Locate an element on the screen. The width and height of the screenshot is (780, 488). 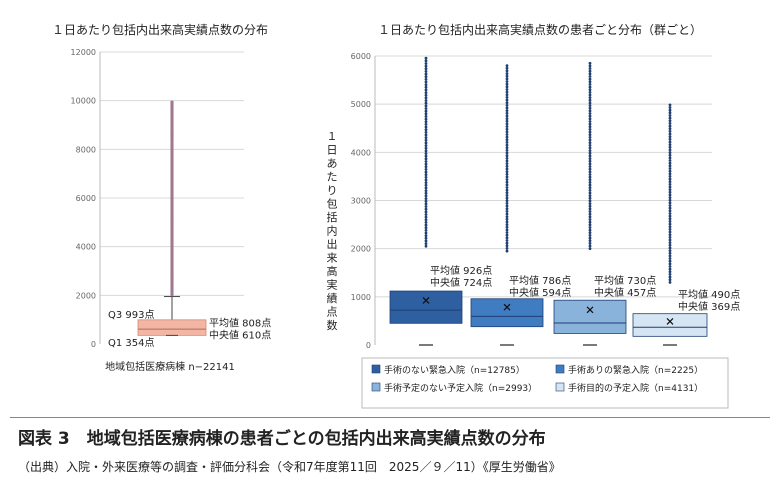
figure-caption: 図表 3 地域包括医療病棟の患者ごとの包括内出来高実績点数の分布 is located at coordinates (282, 439).